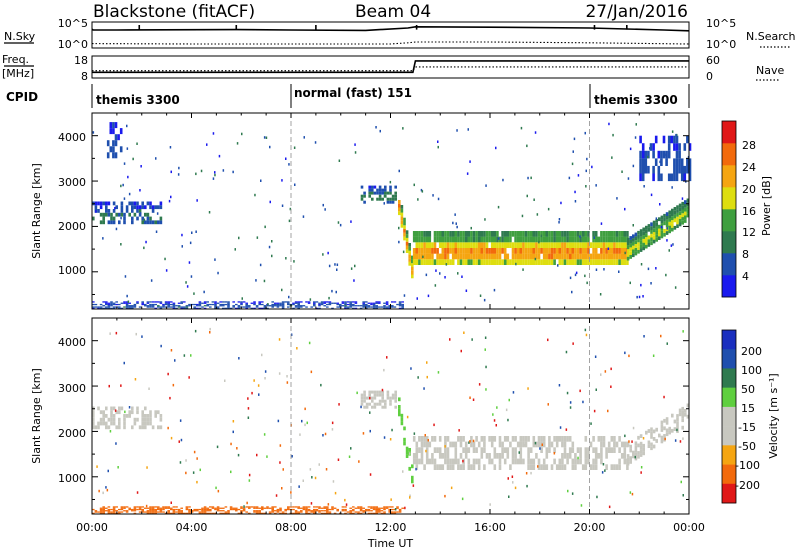 This screenshot has height=554, width=800. What do you see at coordinates (636, 100) in the screenshot?
I see `cpid-segment-3: themis 3300` at bounding box center [636, 100].